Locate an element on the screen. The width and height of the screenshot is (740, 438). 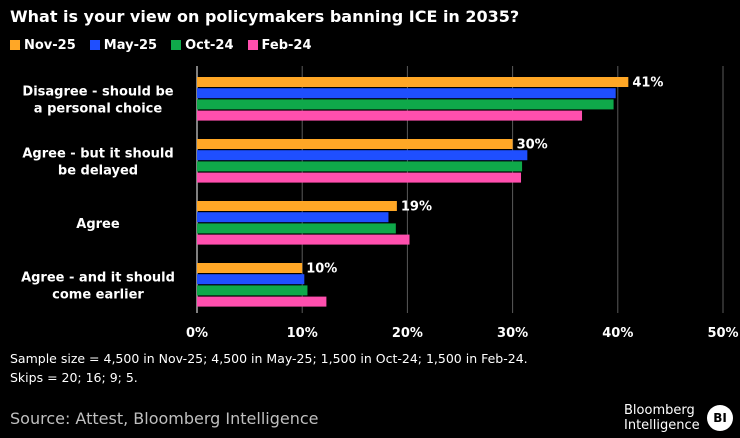
data-label: 30% is located at coordinates (532, 145).